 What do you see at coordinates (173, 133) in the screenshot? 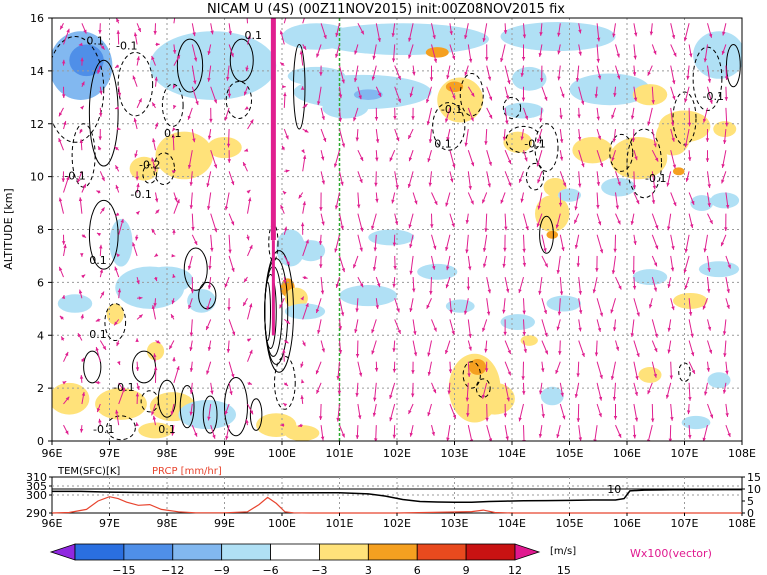
I see `contour-label: 0.1` at bounding box center [173, 133].